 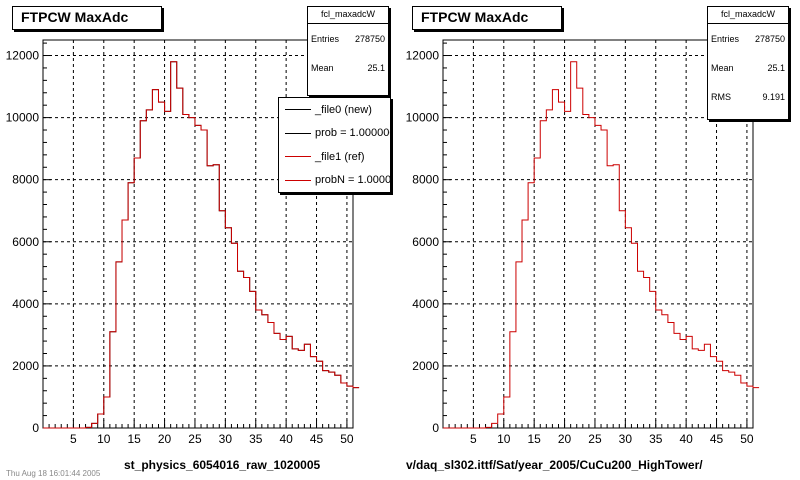 I want to click on left-stats-mean-label: Mean, so click(x=322, y=67).